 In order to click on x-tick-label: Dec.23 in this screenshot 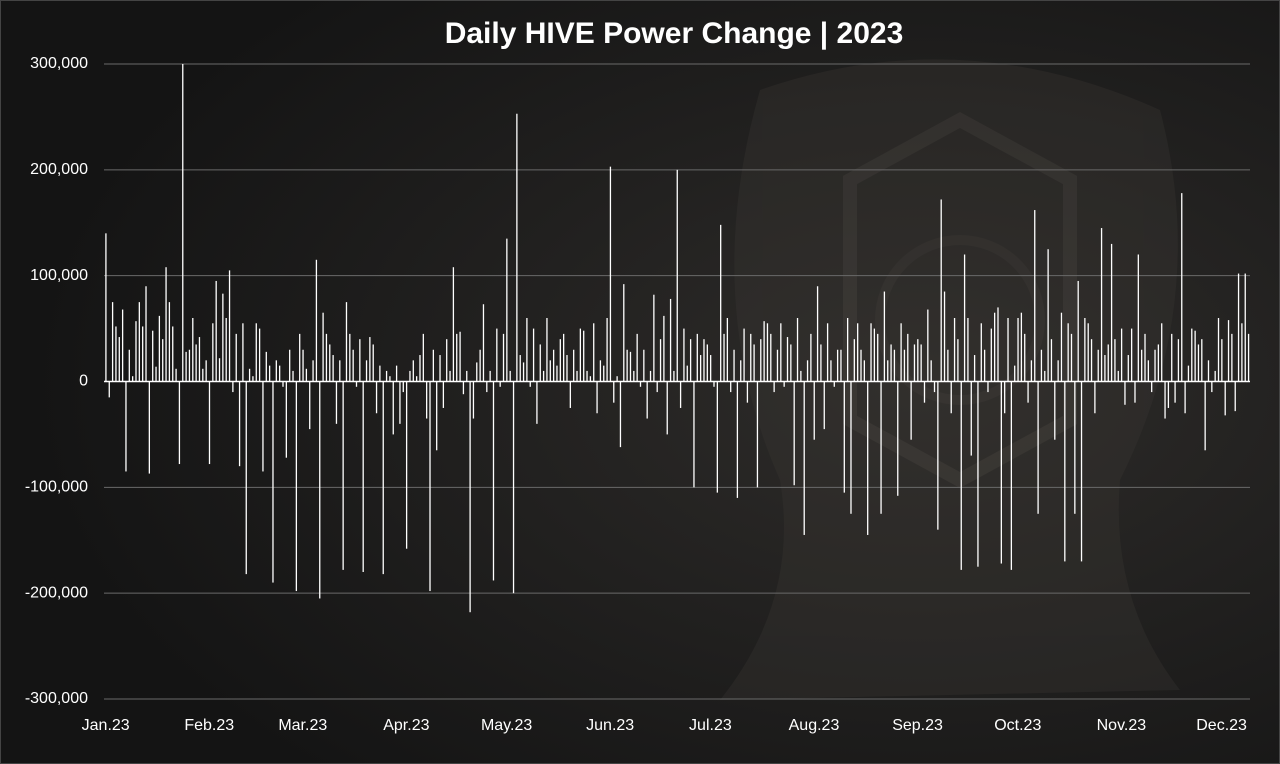, I will do `click(1221, 725)`.